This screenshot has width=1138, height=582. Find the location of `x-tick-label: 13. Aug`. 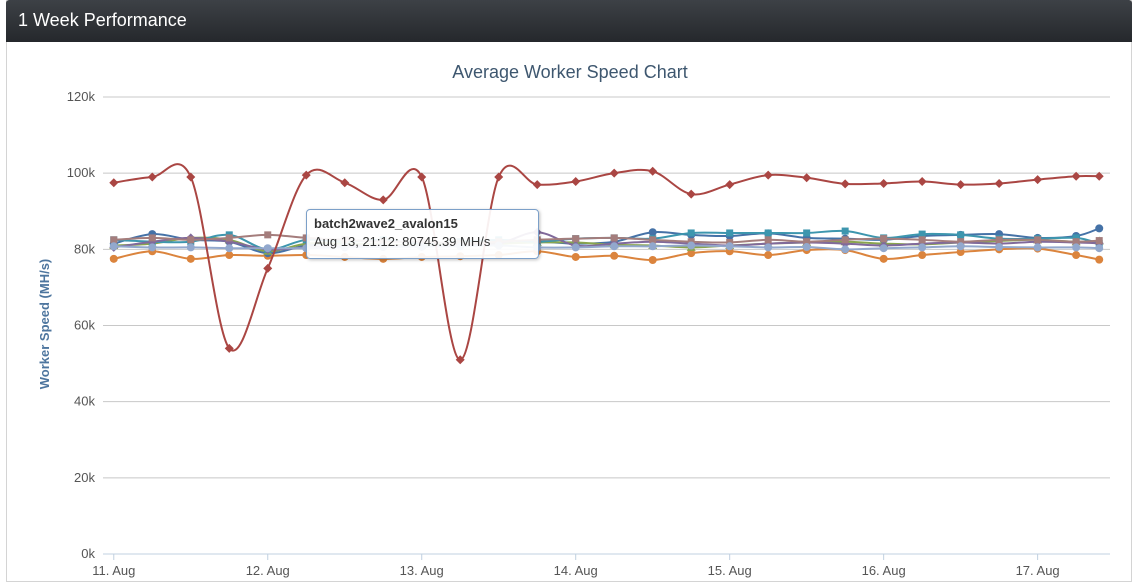

x-tick-label: 13. Aug is located at coordinates (422, 570).